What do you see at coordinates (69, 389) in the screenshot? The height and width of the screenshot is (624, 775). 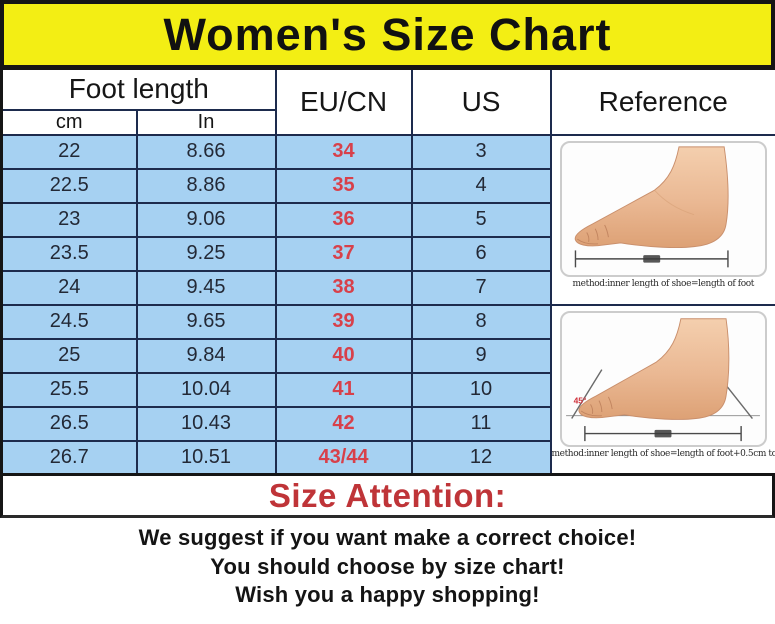 I see `cell-cm: 25.5` at bounding box center [69, 389].